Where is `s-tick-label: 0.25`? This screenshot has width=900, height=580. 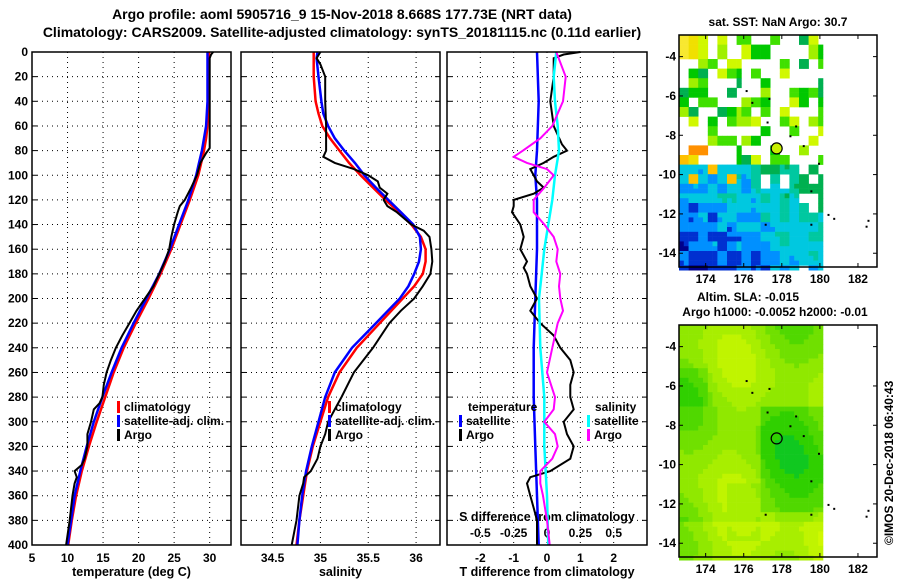 s-tick-label: 0.25 is located at coordinates (581, 533).